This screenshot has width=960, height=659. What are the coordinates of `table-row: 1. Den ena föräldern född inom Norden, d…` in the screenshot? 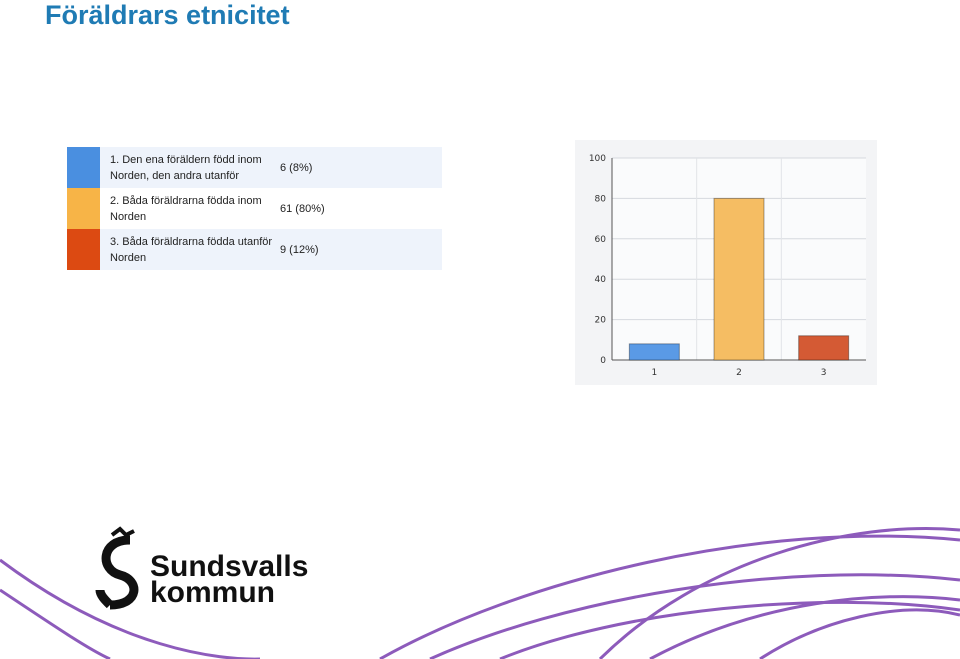 It's located at (254, 167).